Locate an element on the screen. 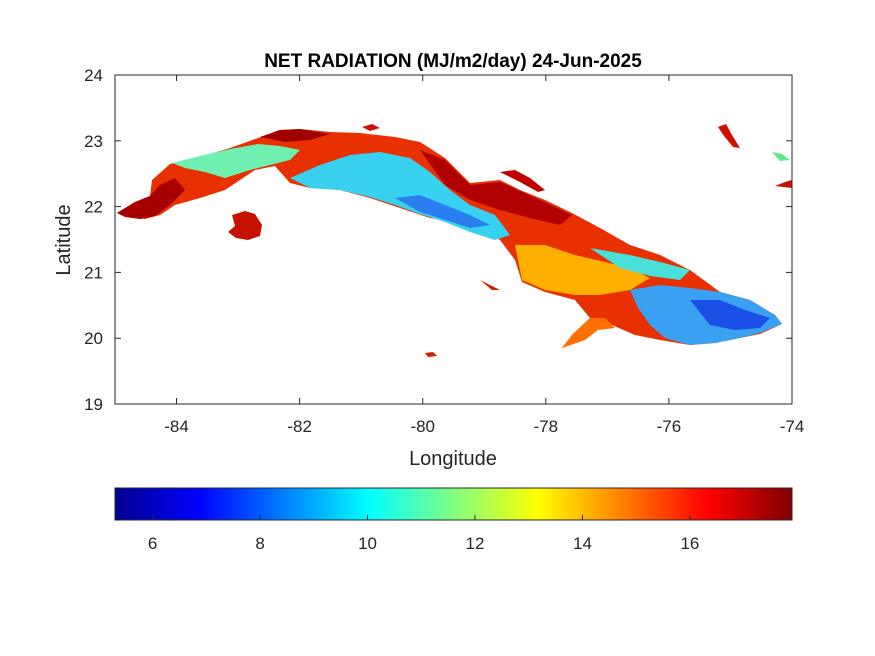 This screenshot has height=656, width=875. colorbar is located at coordinates (453, 504).